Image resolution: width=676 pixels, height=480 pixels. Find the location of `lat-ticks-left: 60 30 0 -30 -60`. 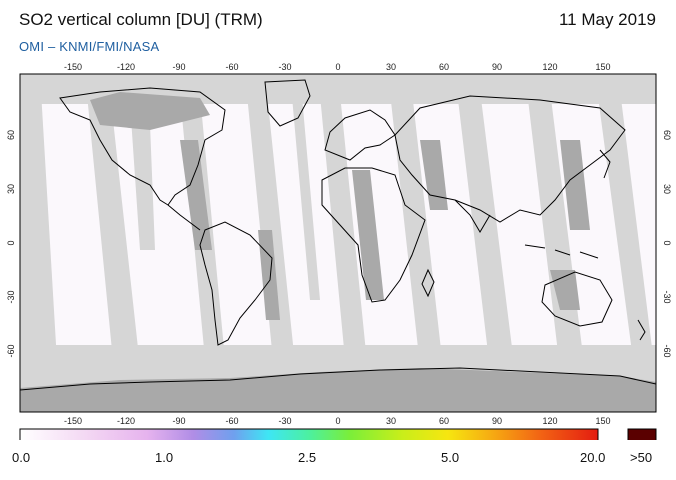

lat-ticks-left: 60 30 0 -30 -60 is located at coordinates (11, 244).